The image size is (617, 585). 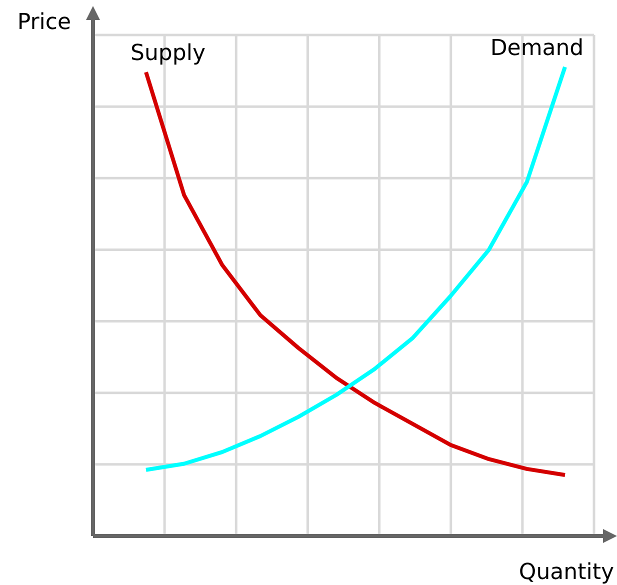 What do you see at coordinates (566, 572) in the screenshot?
I see `x-axis-title: Quantity` at bounding box center [566, 572].